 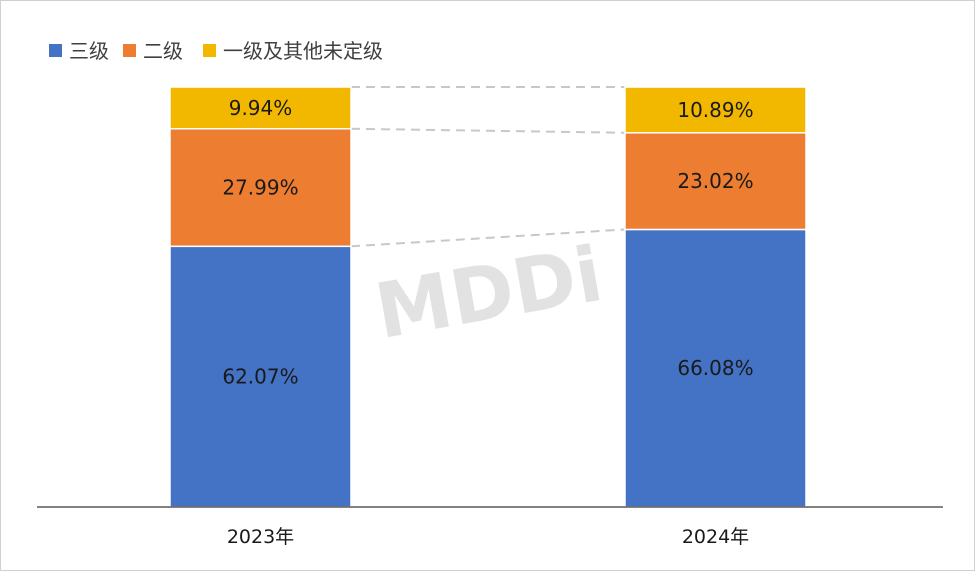 What do you see at coordinates (260, 188) in the screenshot?
I see `bar-value-label-0-1: 27.99%` at bounding box center [260, 188].